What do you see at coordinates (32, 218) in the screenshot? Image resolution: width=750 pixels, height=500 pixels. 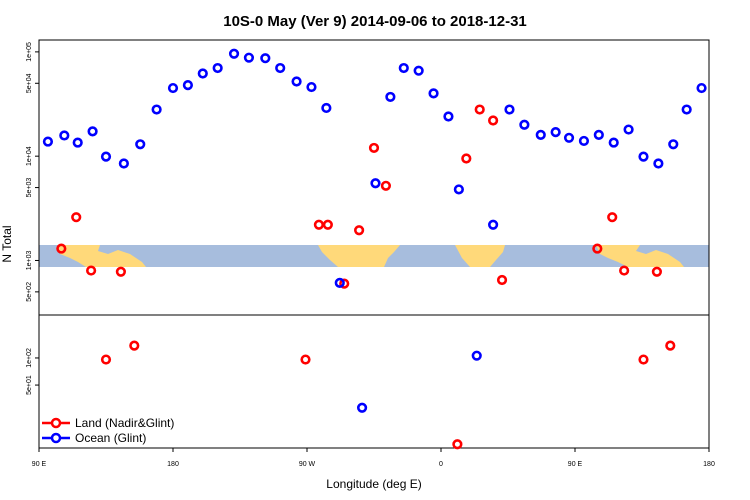 I see `y-axis: 5e+02 1e+03 5e+03 1e+04 5e+04 1e+05 5e+01 1e+02` at bounding box center [32, 218].